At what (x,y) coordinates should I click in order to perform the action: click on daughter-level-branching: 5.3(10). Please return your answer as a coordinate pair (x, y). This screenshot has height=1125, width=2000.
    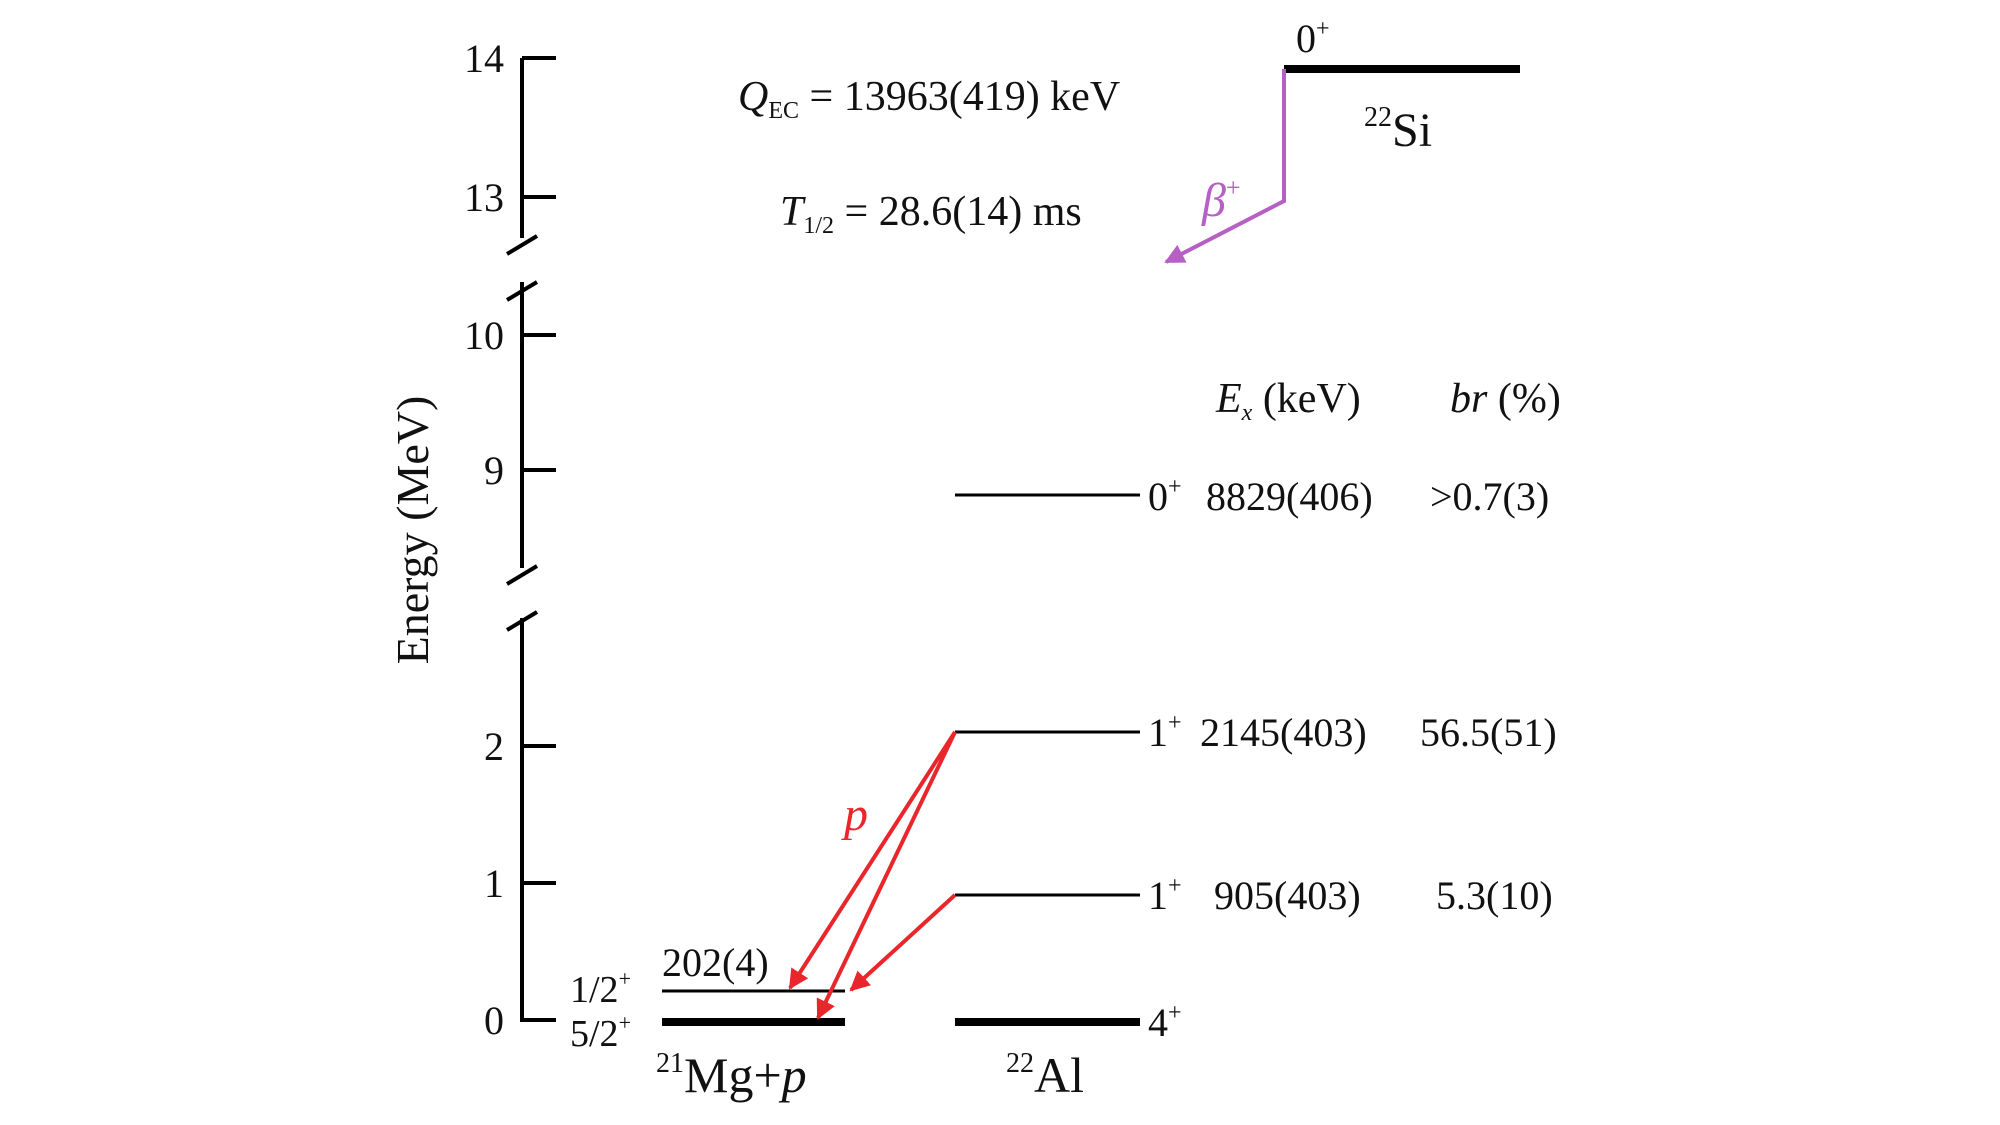
    Looking at the image, I should click on (1494, 895).